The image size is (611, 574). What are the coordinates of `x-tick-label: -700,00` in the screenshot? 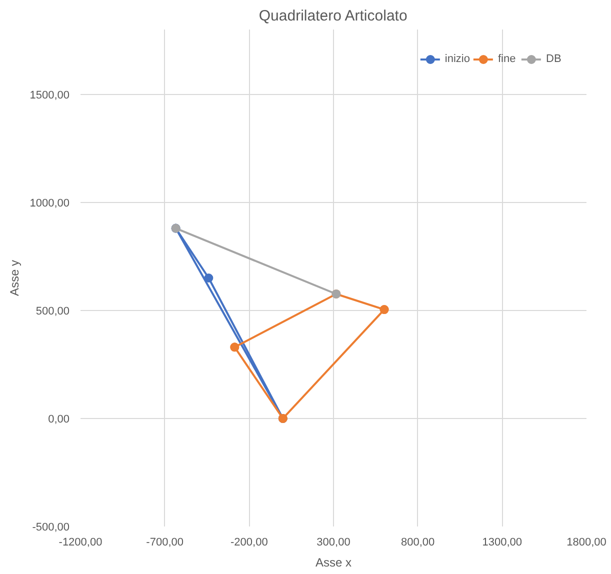 It's located at (165, 542).